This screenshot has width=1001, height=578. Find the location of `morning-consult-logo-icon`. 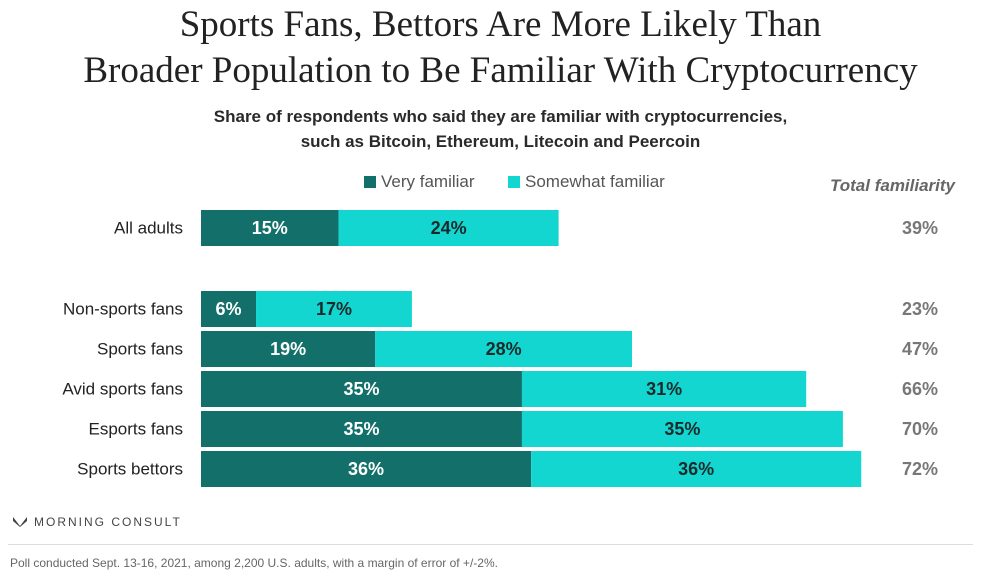

morning-consult-logo-icon is located at coordinates (20, 522).